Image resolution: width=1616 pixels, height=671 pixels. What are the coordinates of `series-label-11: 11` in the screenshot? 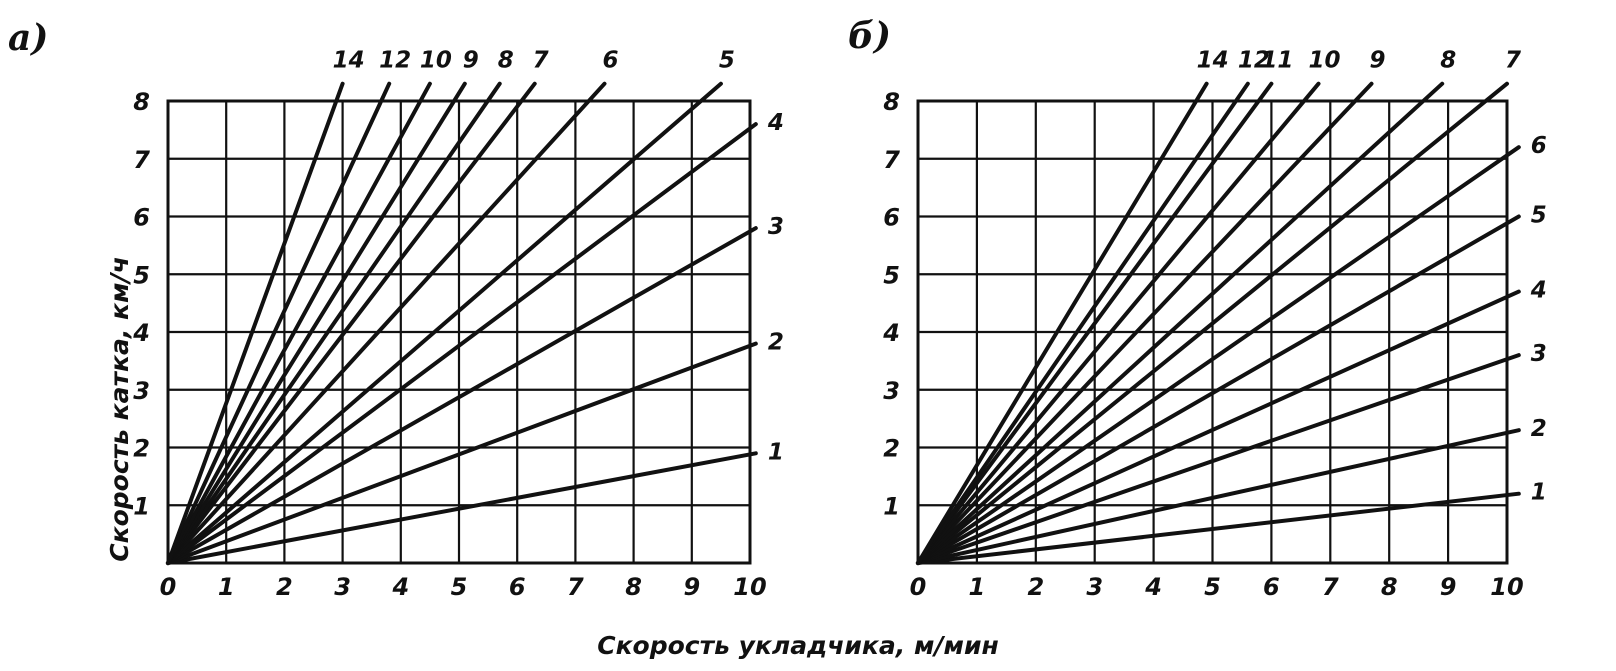 It's located at (1277, 61).